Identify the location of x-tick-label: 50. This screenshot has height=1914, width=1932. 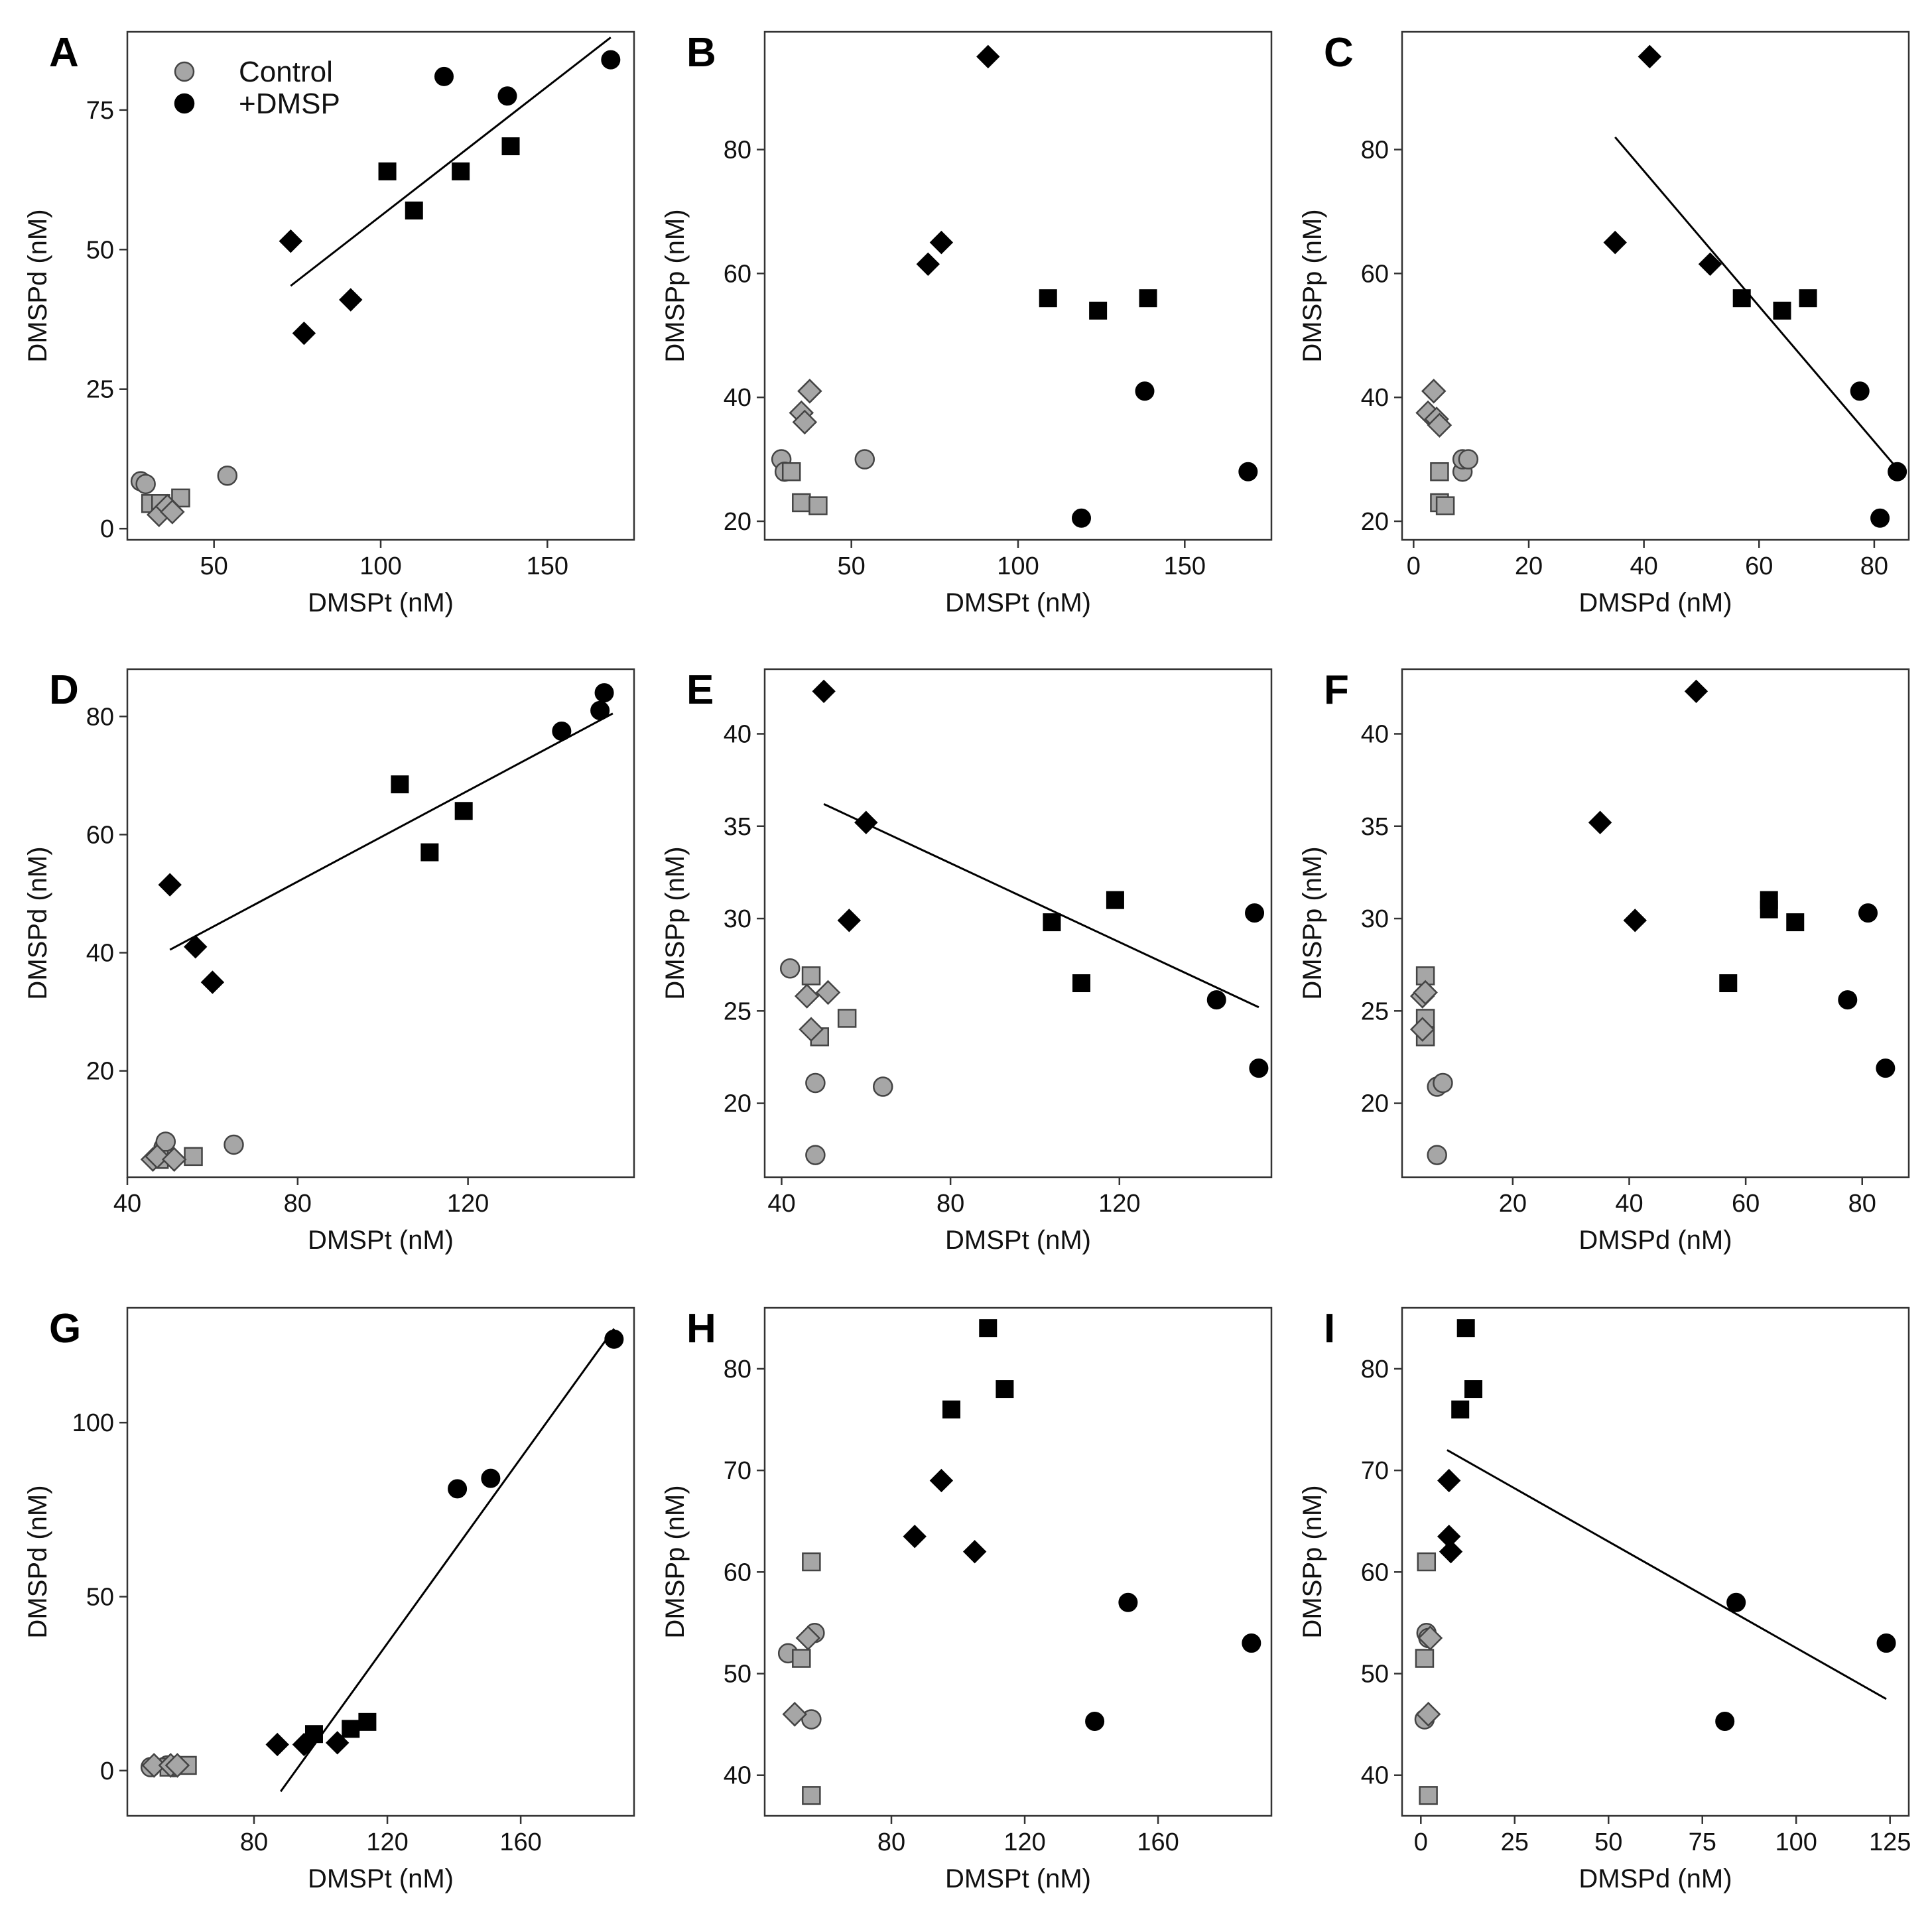
(852, 566).